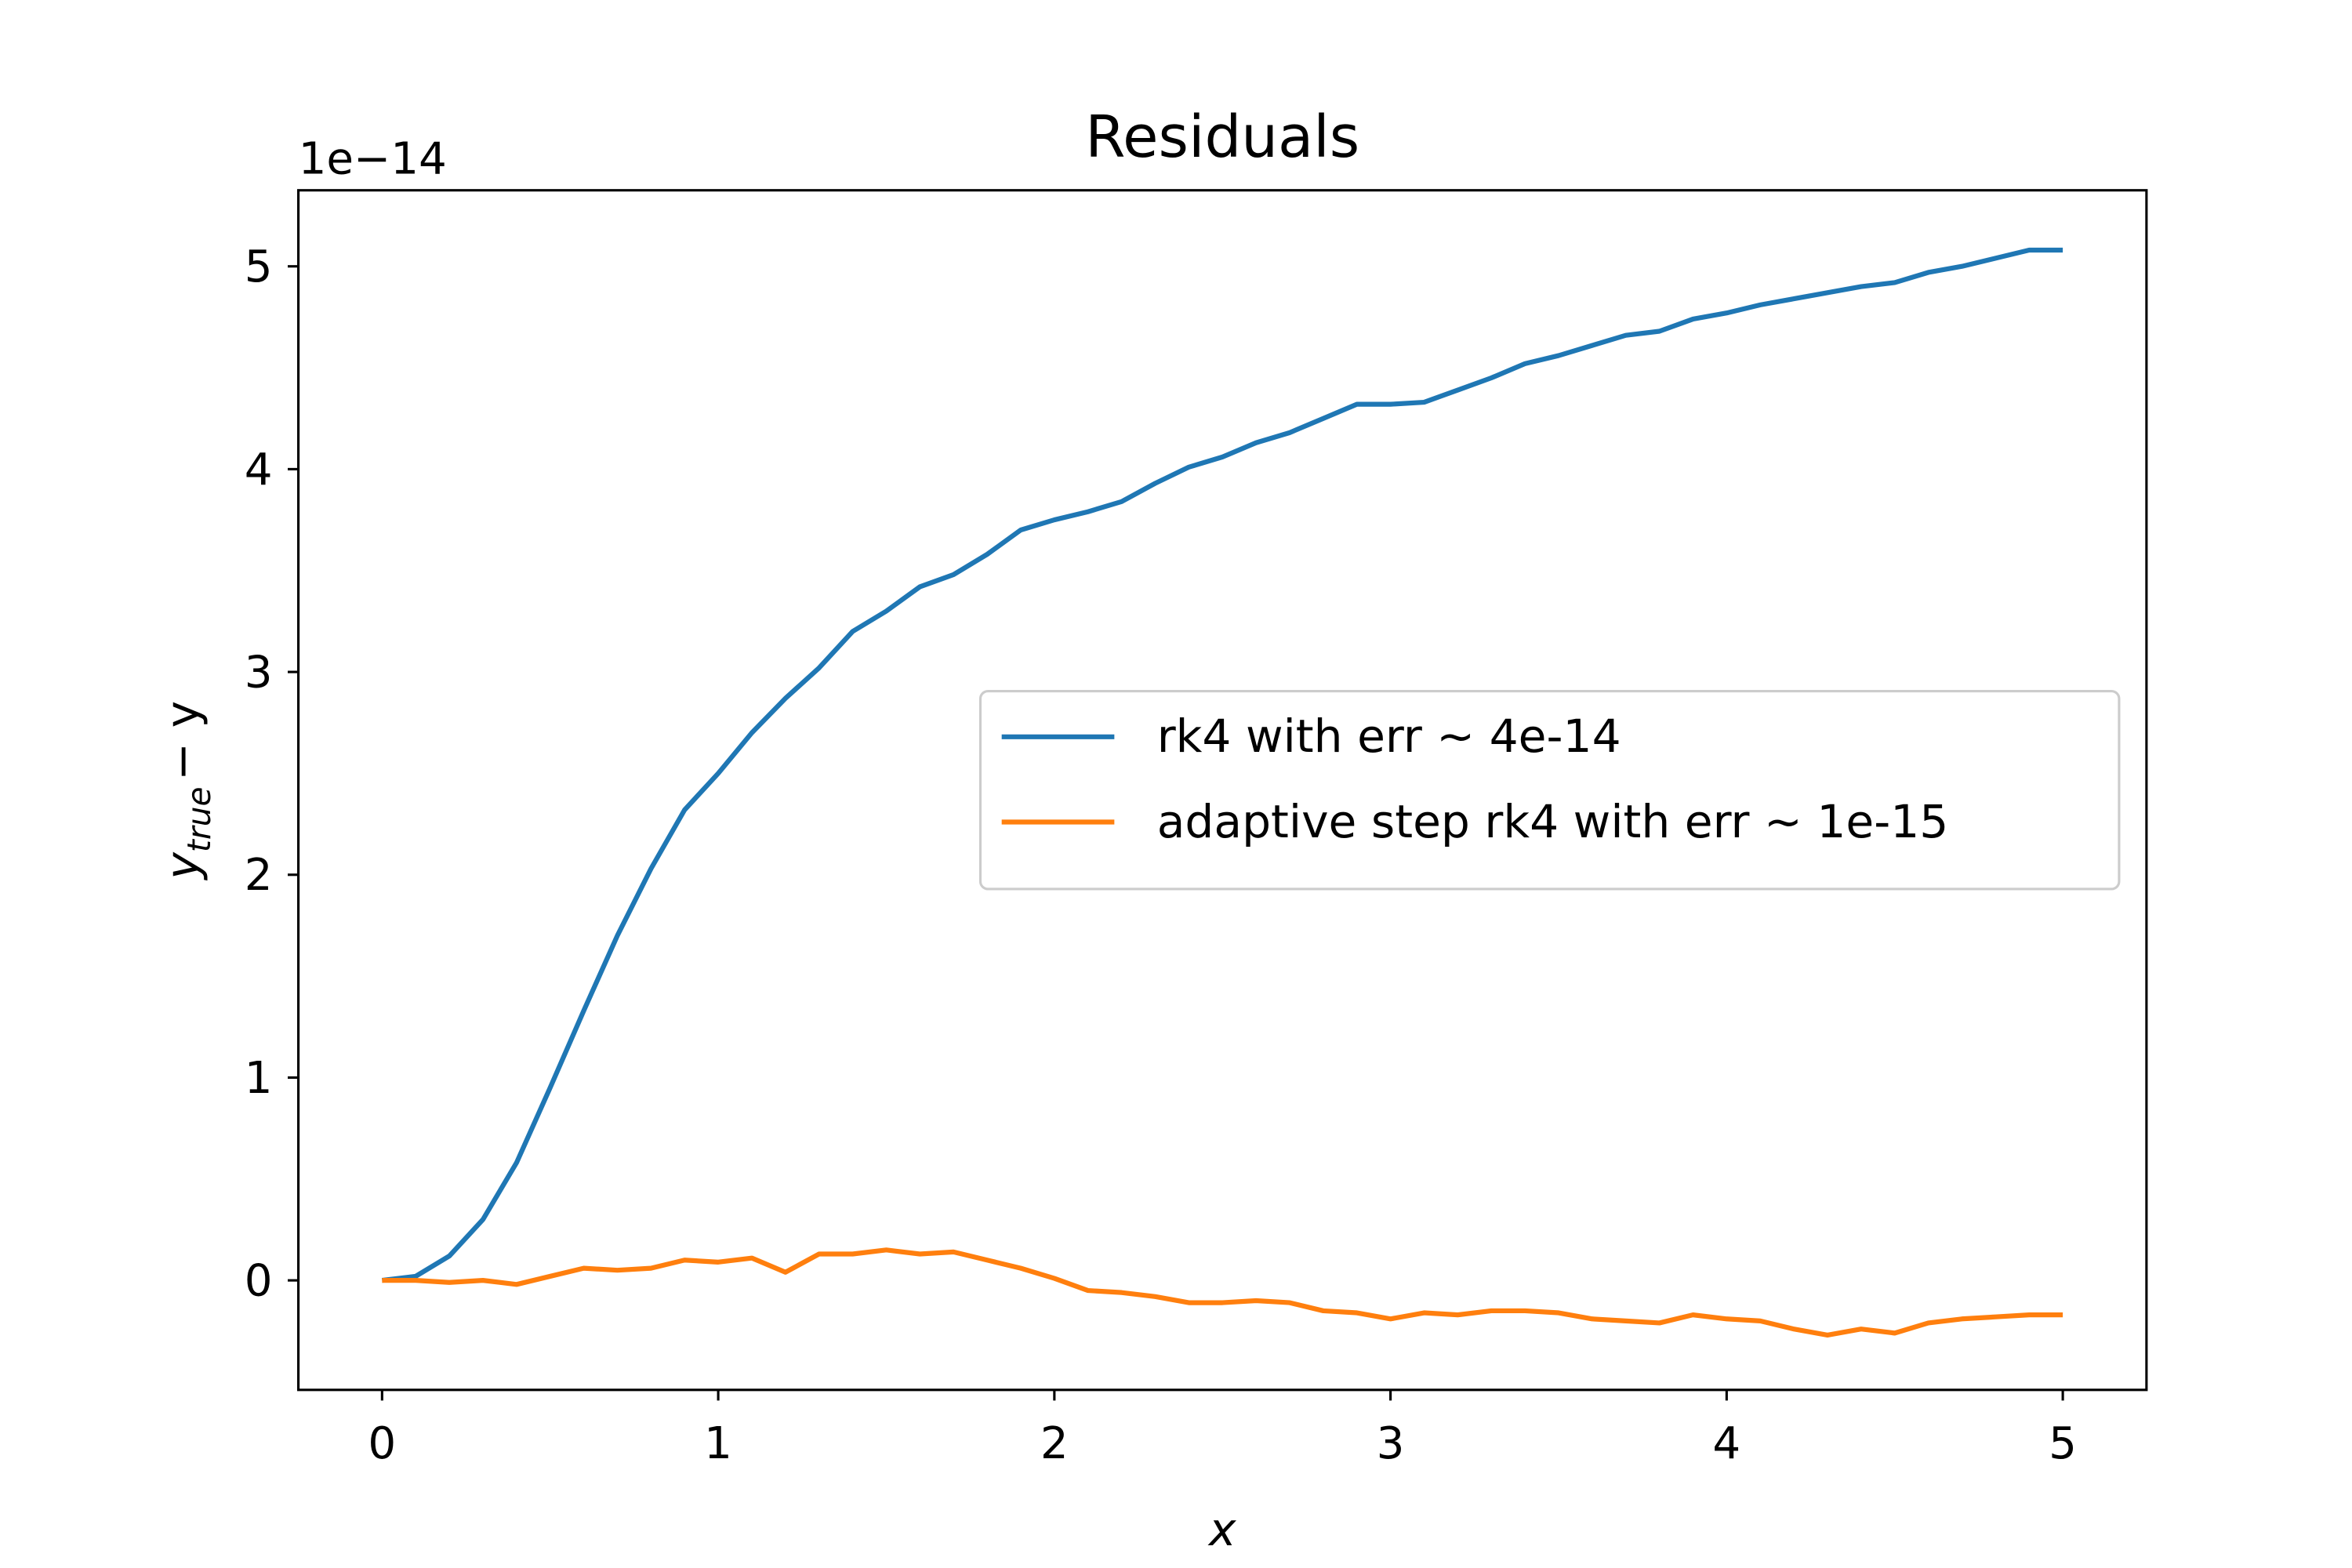 This screenshot has height=1568, width=2352. Describe the element at coordinates (259, 1281) in the screenshot. I see `y-tick-label: 0` at that location.